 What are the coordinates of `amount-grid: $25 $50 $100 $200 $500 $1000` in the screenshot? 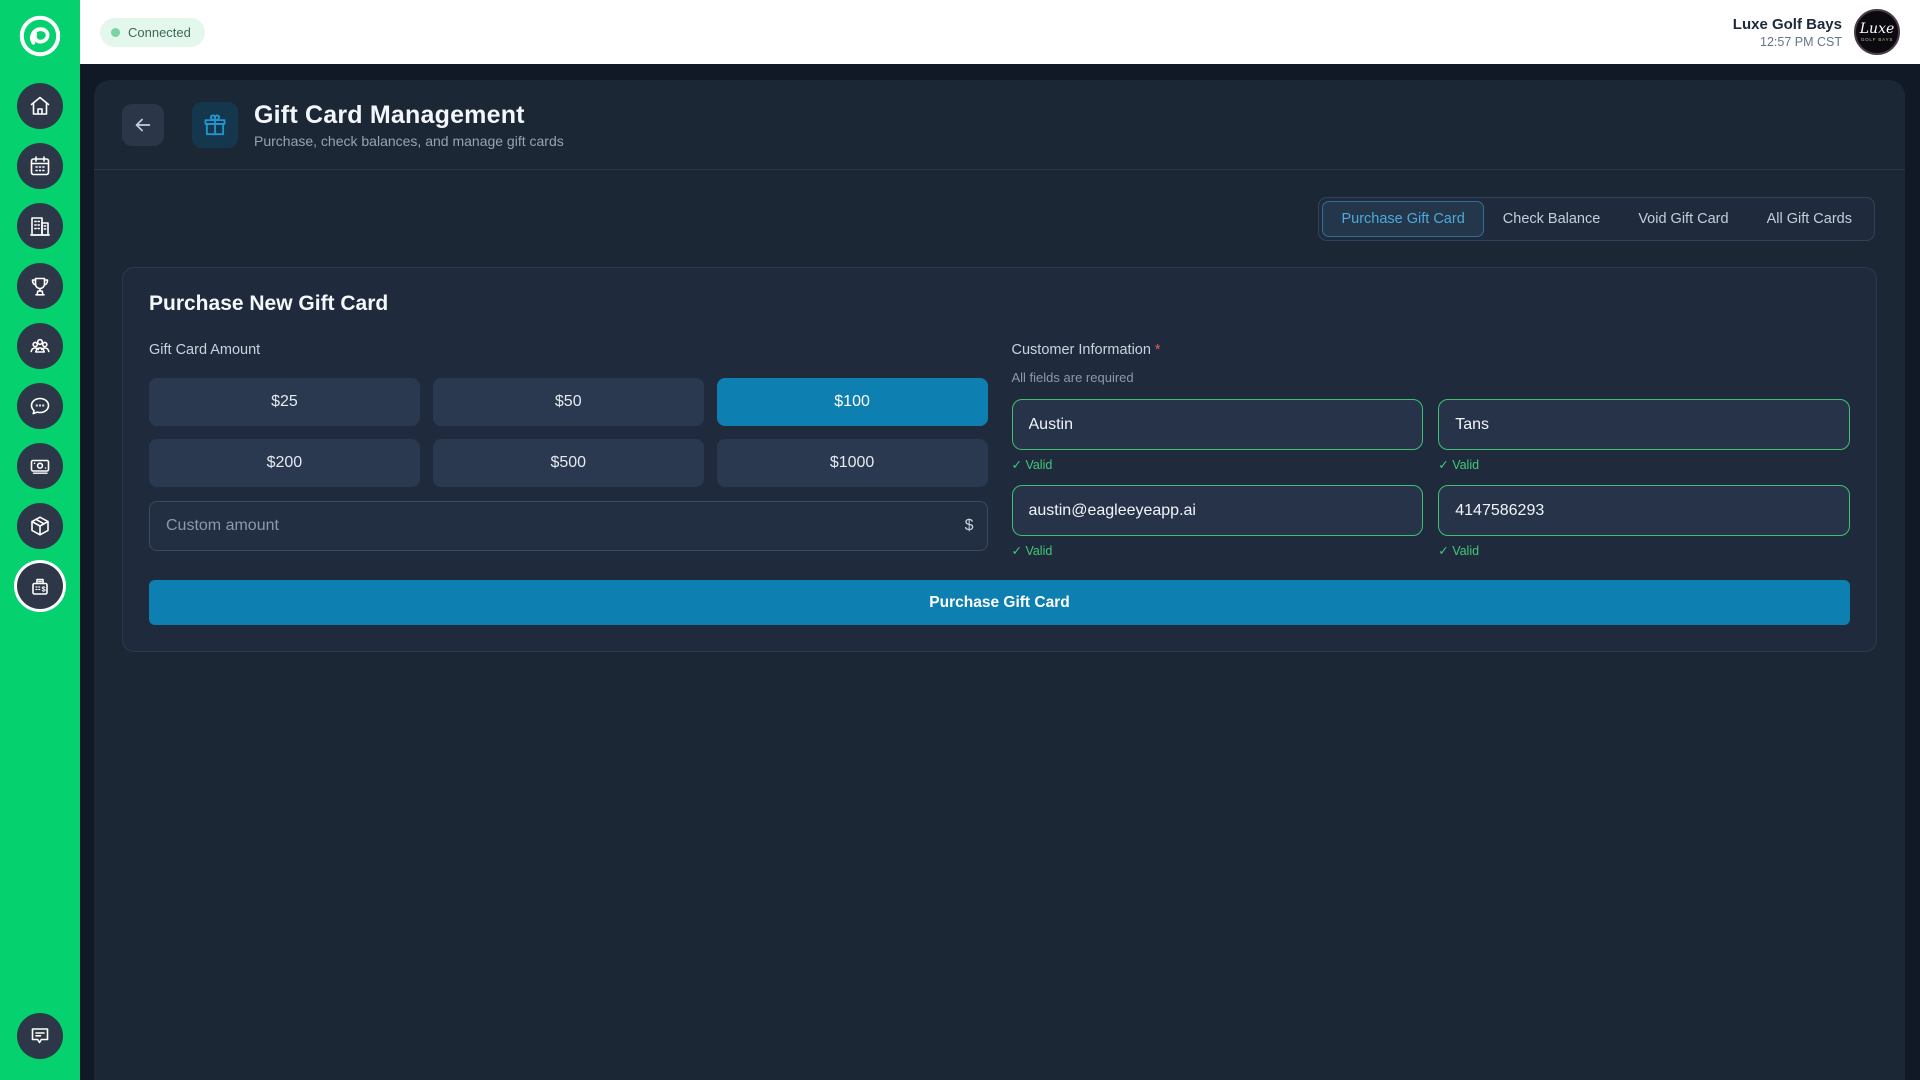 It's located at (568, 432).